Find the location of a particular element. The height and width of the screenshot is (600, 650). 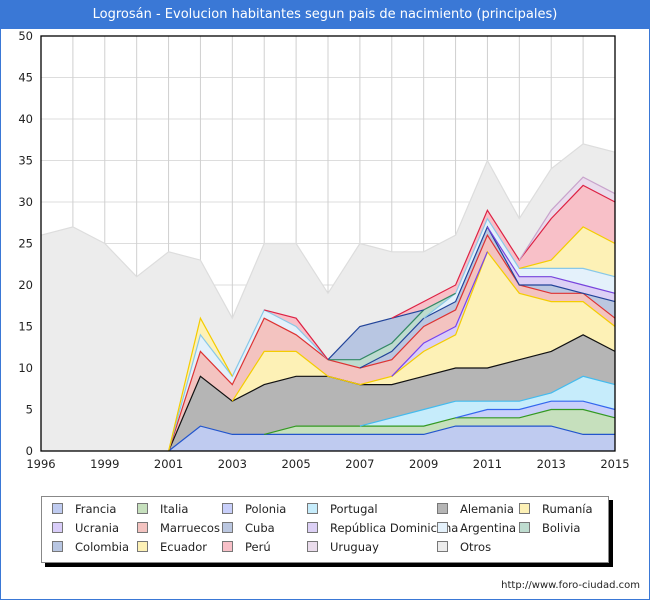

x-tick-label: 2013 is located at coordinates (551, 464).